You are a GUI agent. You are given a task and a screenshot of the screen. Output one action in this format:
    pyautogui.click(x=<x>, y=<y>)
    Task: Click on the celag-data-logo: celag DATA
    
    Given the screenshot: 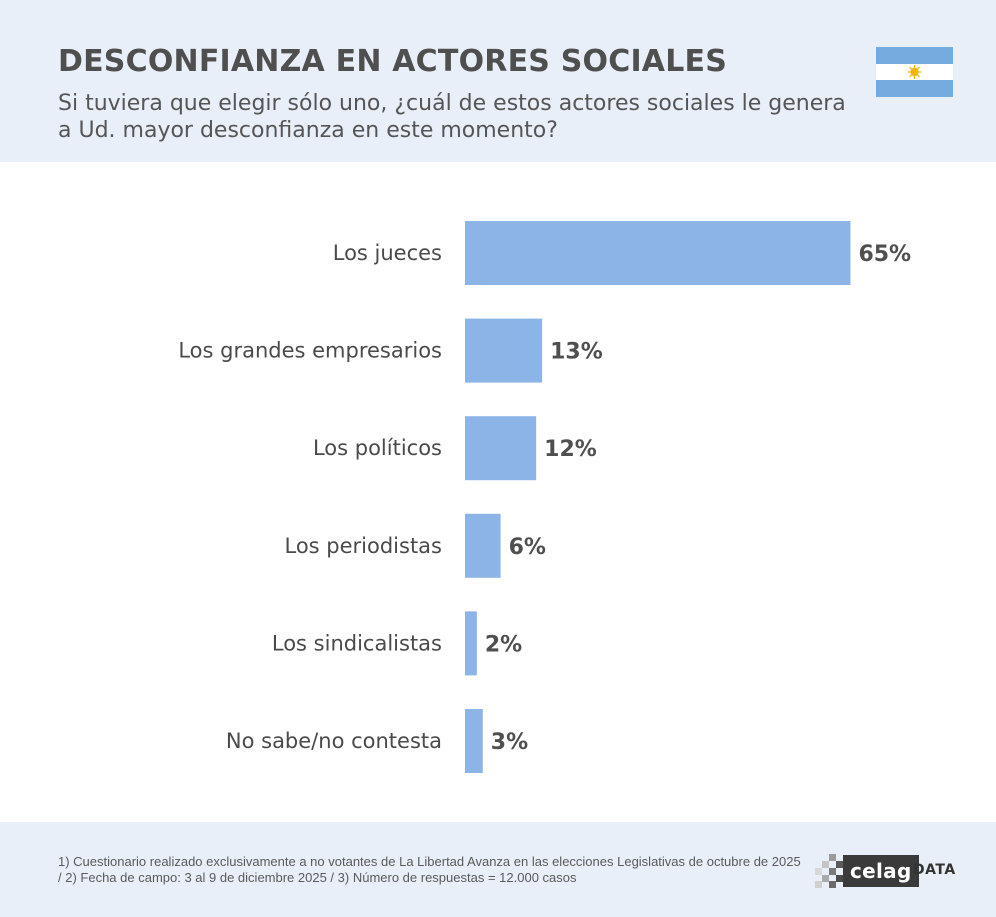 What is the action you would take?
    pyautogui.click(x=890, y=871)
    